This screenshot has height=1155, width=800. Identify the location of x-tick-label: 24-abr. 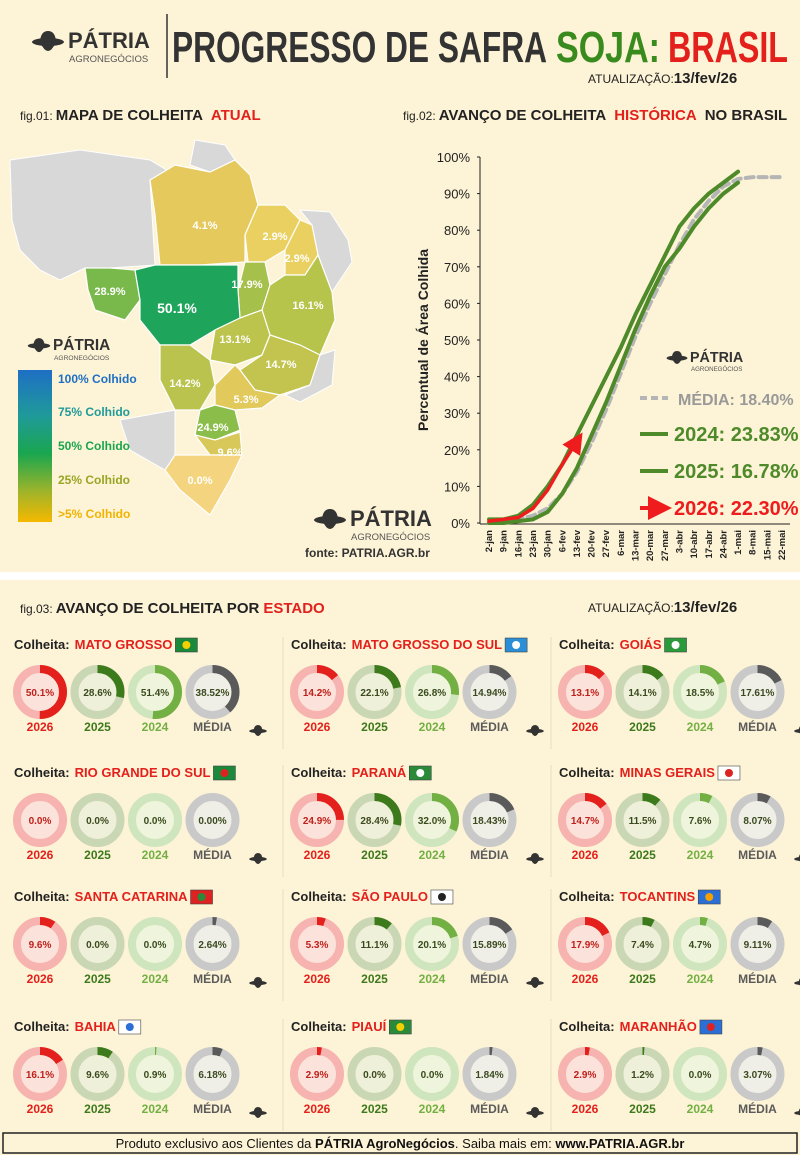
(723, 544).